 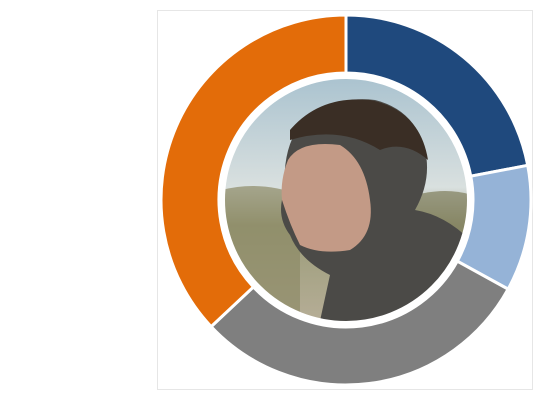 What do you see at coordinates (359, 129) in the screenshot?
I see `photo-hair` at bounding box center [359, 129].